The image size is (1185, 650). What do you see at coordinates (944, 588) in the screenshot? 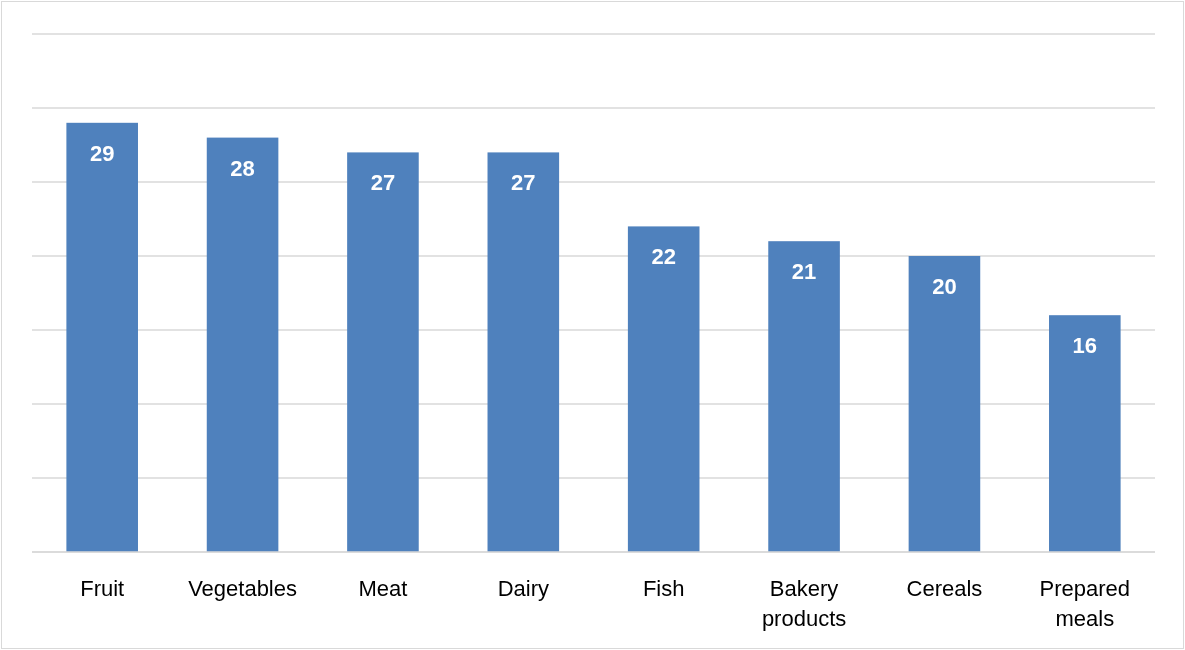
I see `x-tick-label: Cereals` at bounding box center [944, 588].